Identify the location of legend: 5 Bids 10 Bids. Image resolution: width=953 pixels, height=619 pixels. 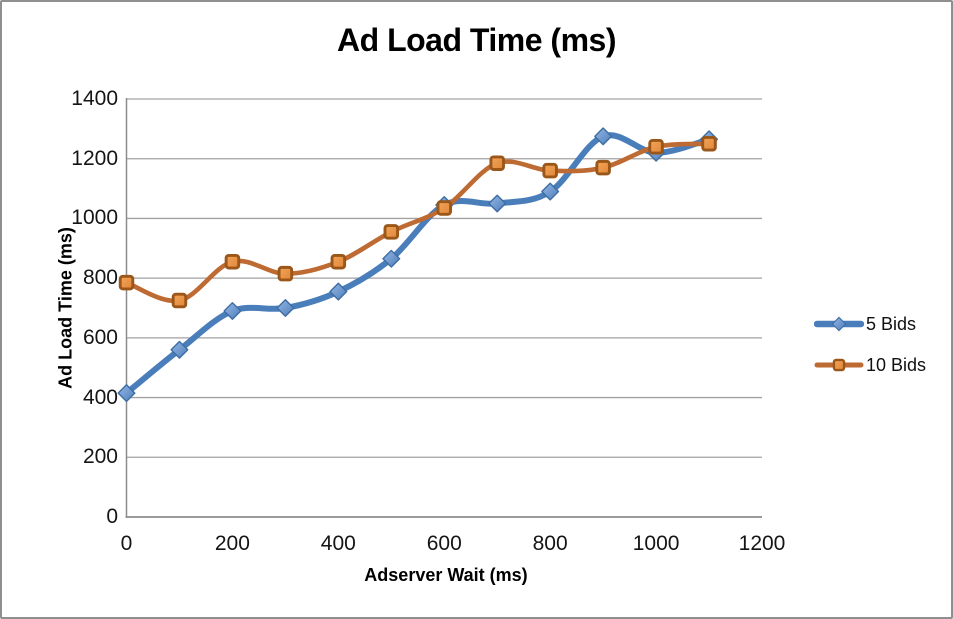
(870, 354).